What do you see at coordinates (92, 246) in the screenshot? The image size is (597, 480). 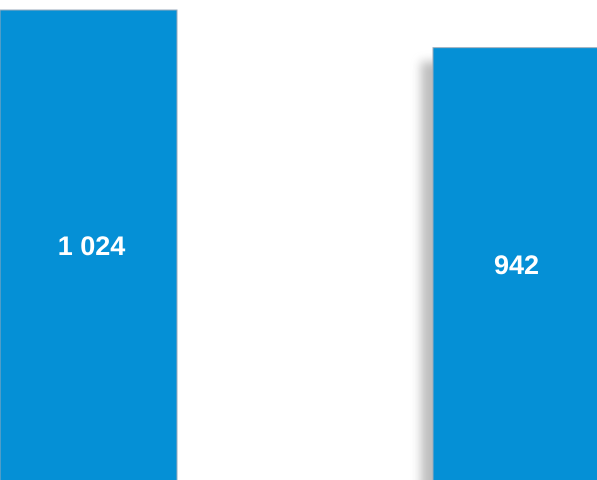 I see `data-label: 1 024` at bounding box center [92, 246].